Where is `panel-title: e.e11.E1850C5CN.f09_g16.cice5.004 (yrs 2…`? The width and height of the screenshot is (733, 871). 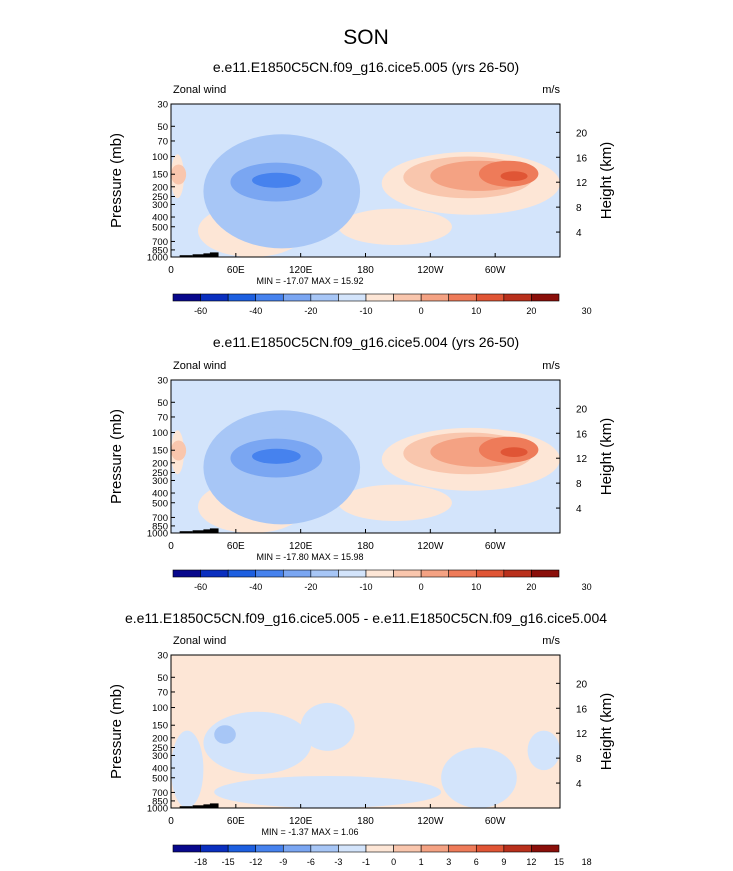
panel-title: e.e11.E1850C5CN.f09_g16.cice5.004 (yrs 2… is located at coordinates (366, 342).